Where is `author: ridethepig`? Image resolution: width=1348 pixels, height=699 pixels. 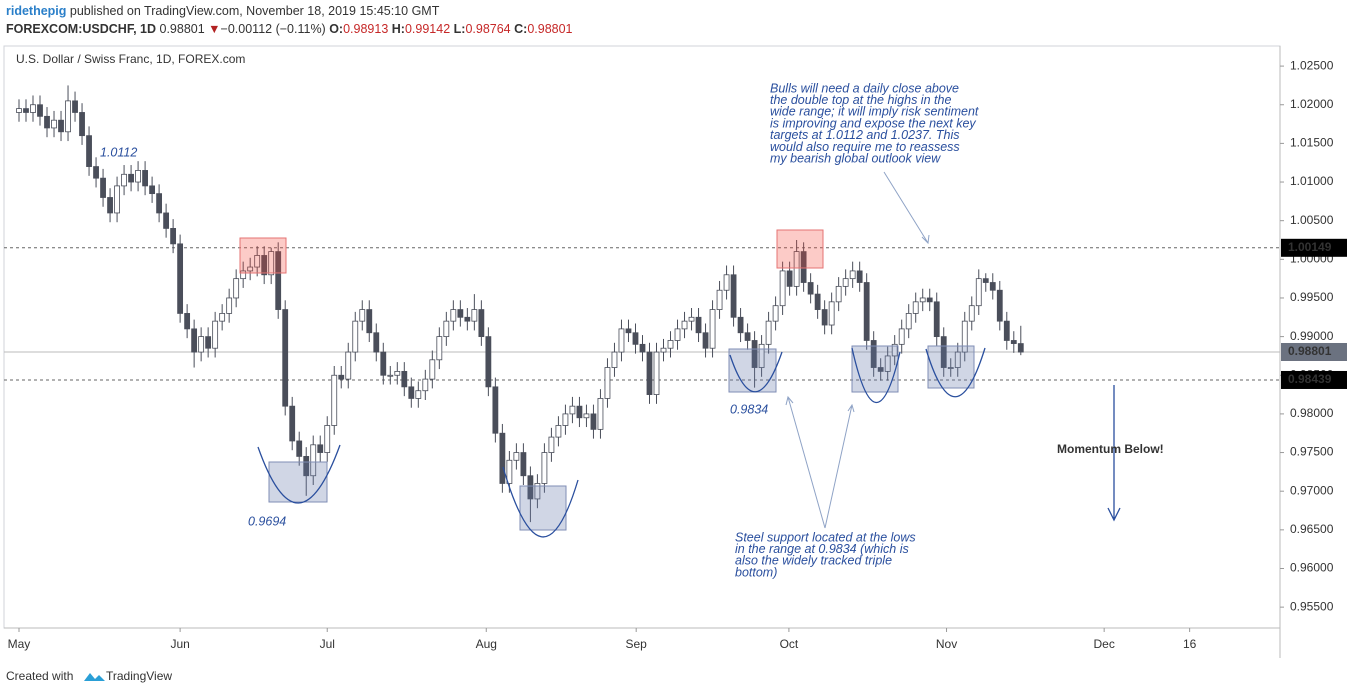 author: ridethepig is located at coordinates (36, 11).